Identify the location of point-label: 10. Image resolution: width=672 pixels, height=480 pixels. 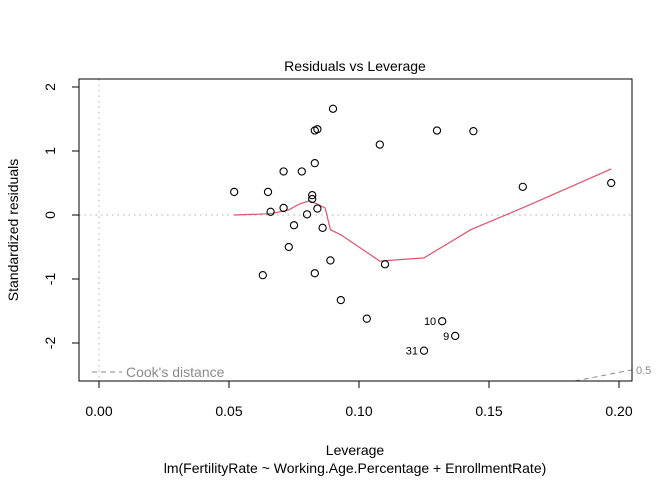
(430, 322).